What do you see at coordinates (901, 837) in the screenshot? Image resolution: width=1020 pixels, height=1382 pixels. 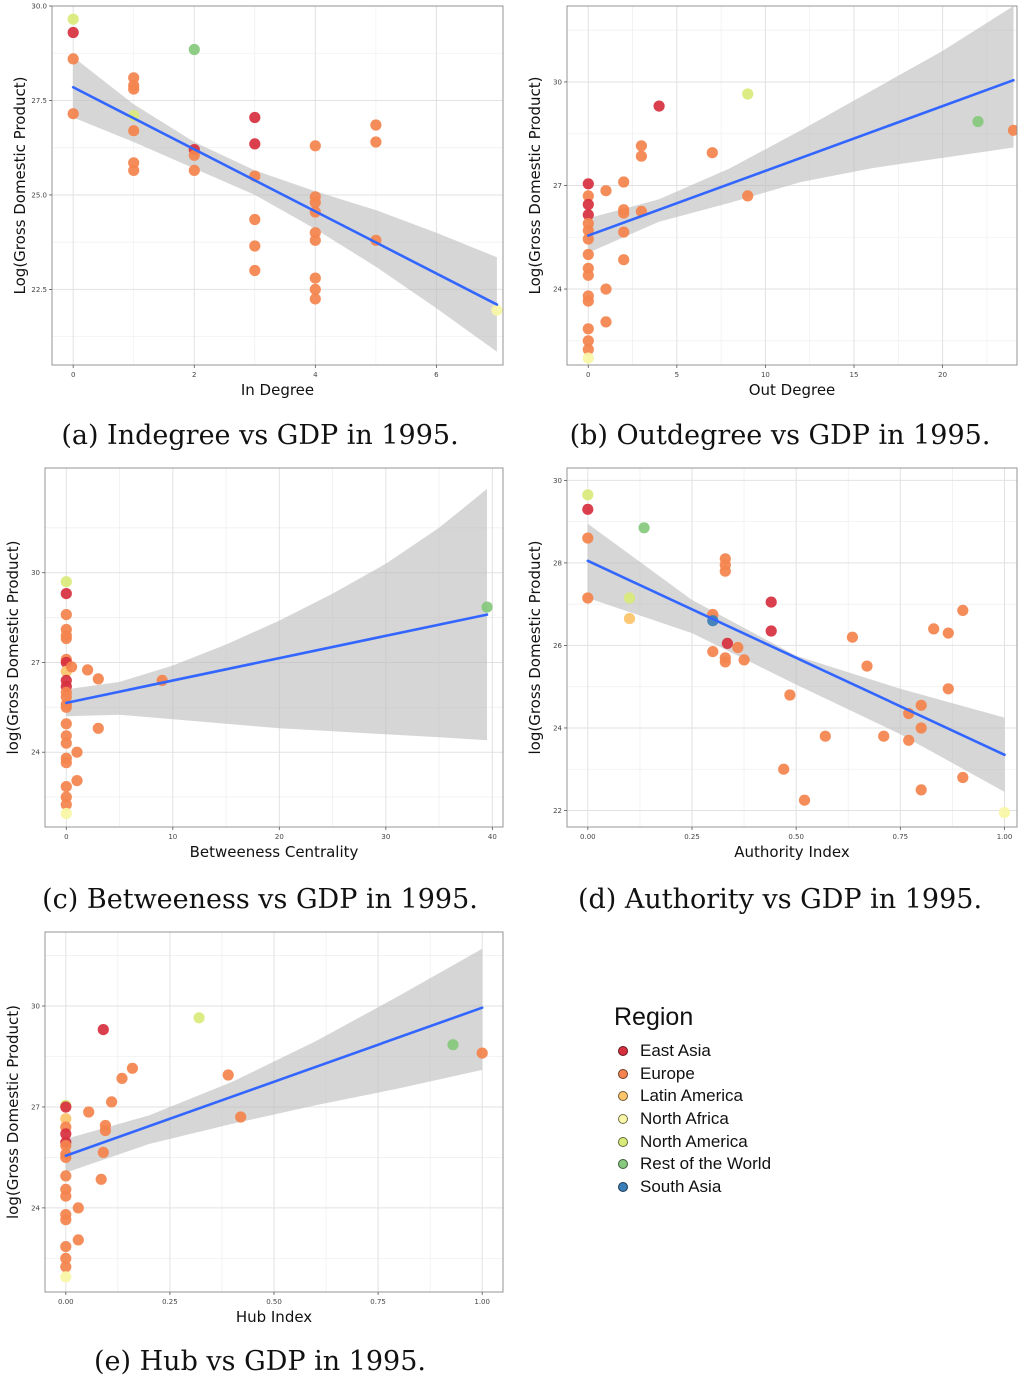 I see `x-tick-label: 0.75` at bounding box center [901, 837].